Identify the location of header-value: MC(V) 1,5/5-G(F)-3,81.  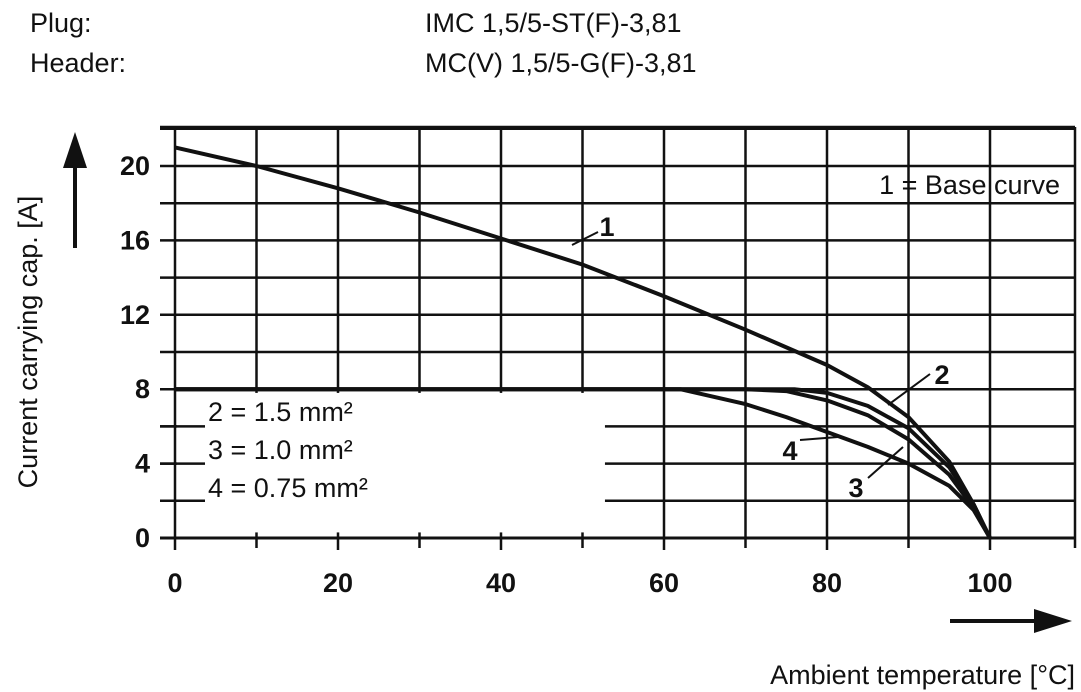
(561, 63).